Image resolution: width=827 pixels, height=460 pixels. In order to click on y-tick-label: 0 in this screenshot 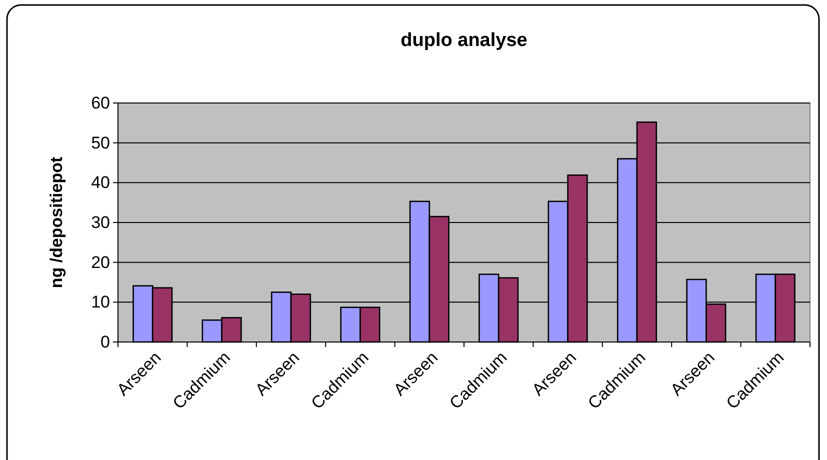, I will do `click(105, 342)`.